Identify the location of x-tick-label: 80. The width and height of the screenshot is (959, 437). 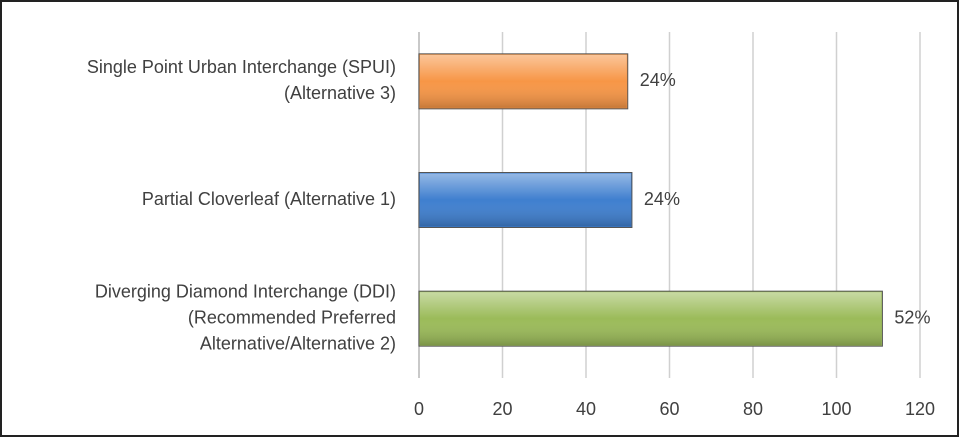
(753, 409).